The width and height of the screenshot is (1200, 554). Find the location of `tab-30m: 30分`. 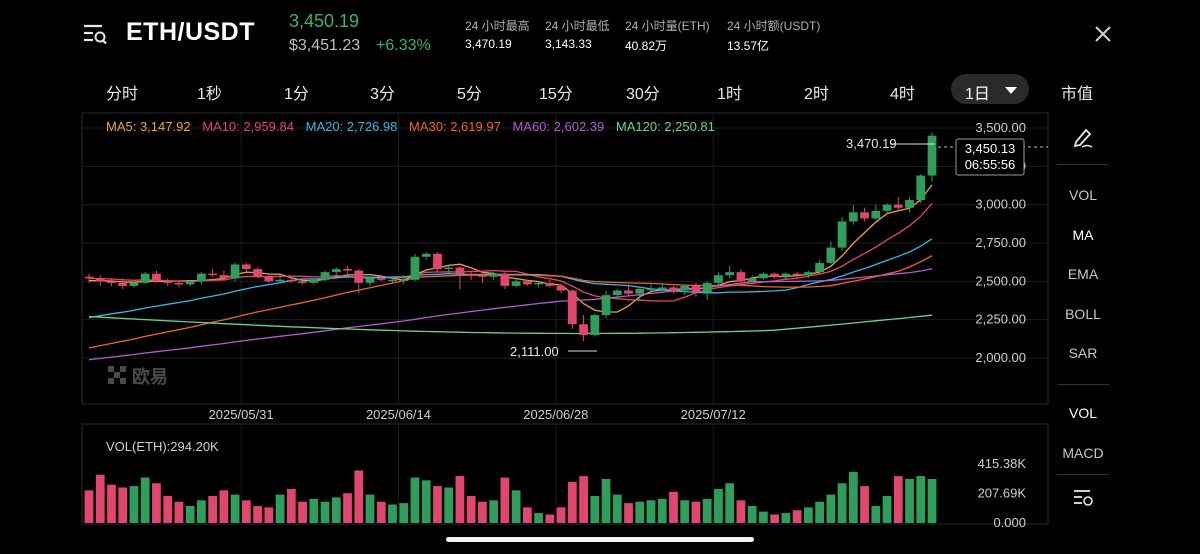

tab-30m: 30分 is located at coordinates (643, 94).